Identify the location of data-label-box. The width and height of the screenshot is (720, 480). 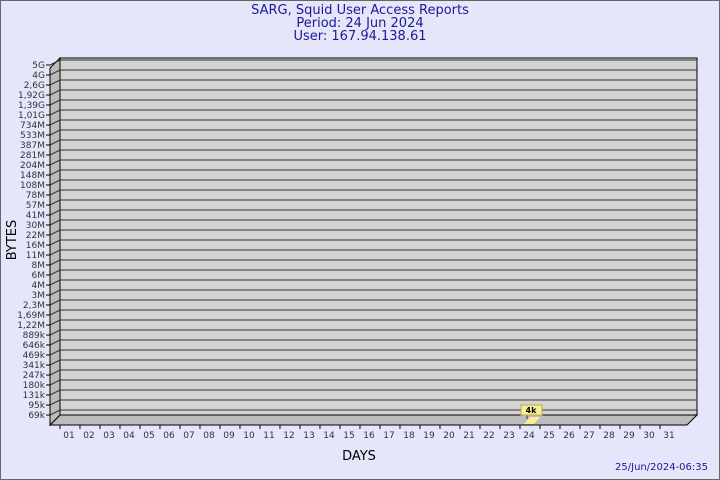
(531, 410).